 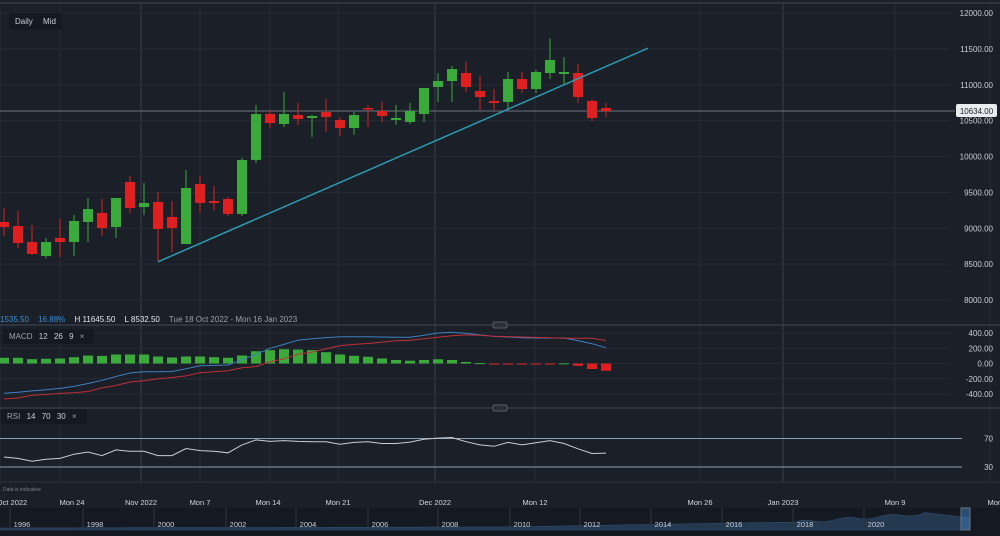 I want to click on macd-axis-label: 0.00, so click(x=985, y=364).